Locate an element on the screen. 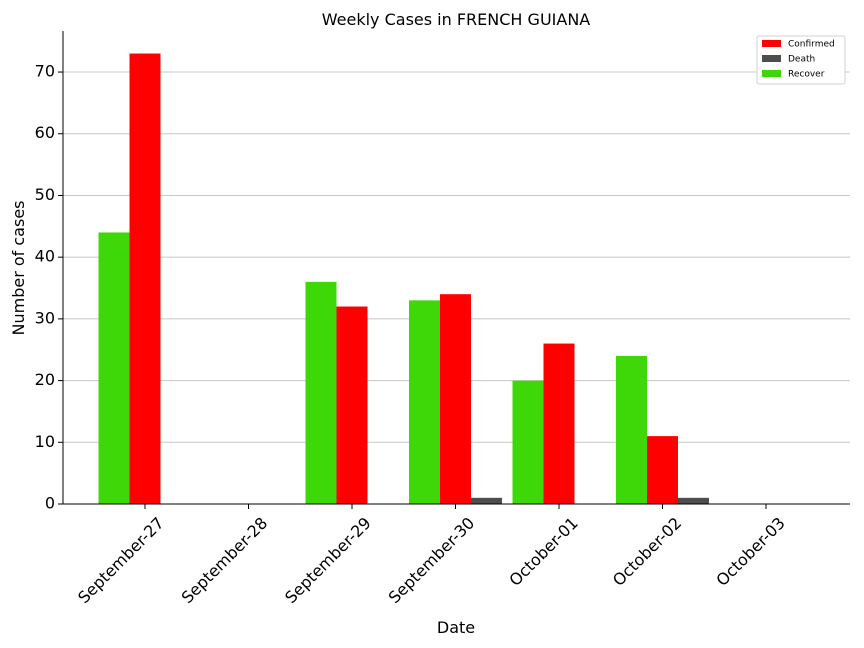 The width and height of the screenshot is (864, 648). x-tick-label: September-30 is located at coordinates (432, 560).